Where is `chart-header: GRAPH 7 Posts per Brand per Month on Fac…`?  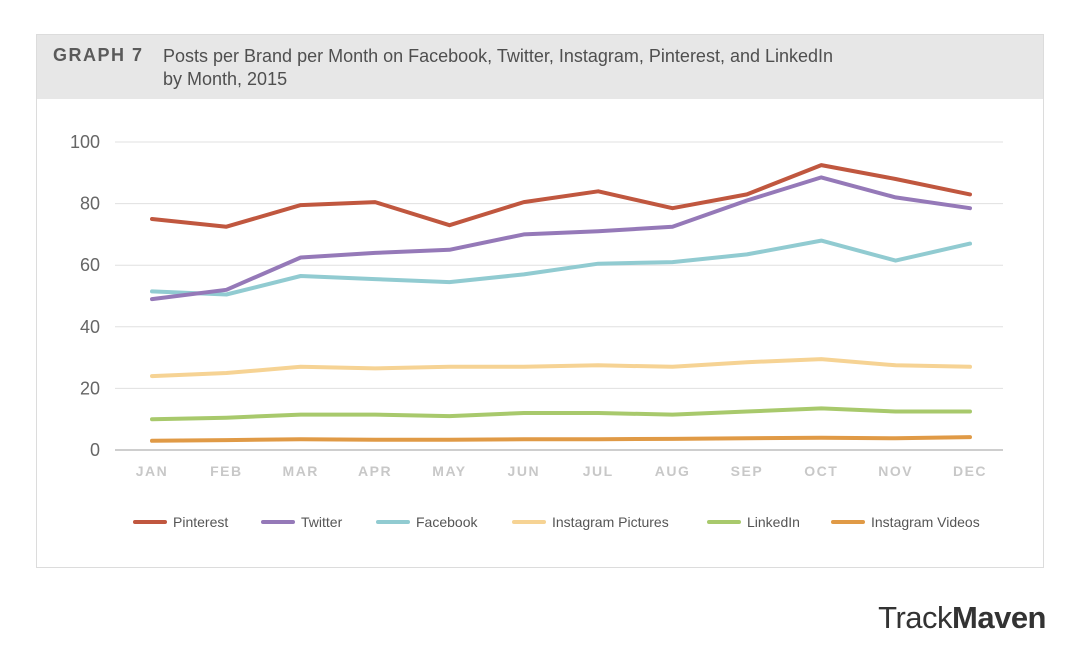
chart-header: GRAPH 7 Posts per Brand per Month on Fac… is located at coordinates (540, 67).